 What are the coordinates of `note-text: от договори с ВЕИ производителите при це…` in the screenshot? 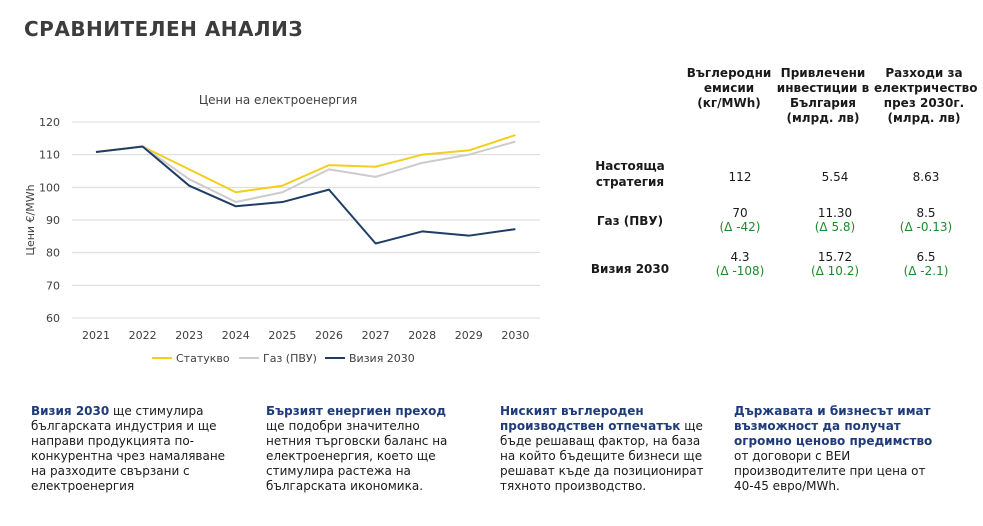 It's located at (830, 471).